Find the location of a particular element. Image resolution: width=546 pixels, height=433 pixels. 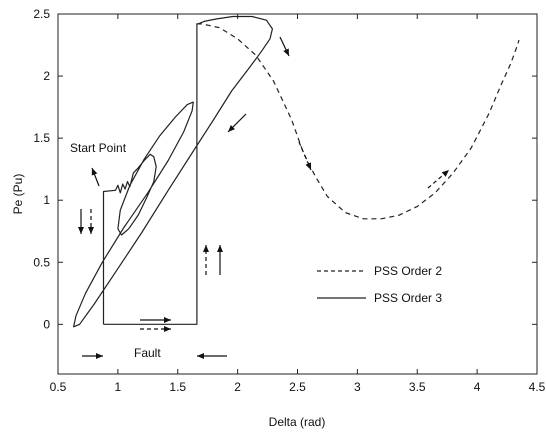

y-tick-label: 2 is located at coordinates (46, 76).